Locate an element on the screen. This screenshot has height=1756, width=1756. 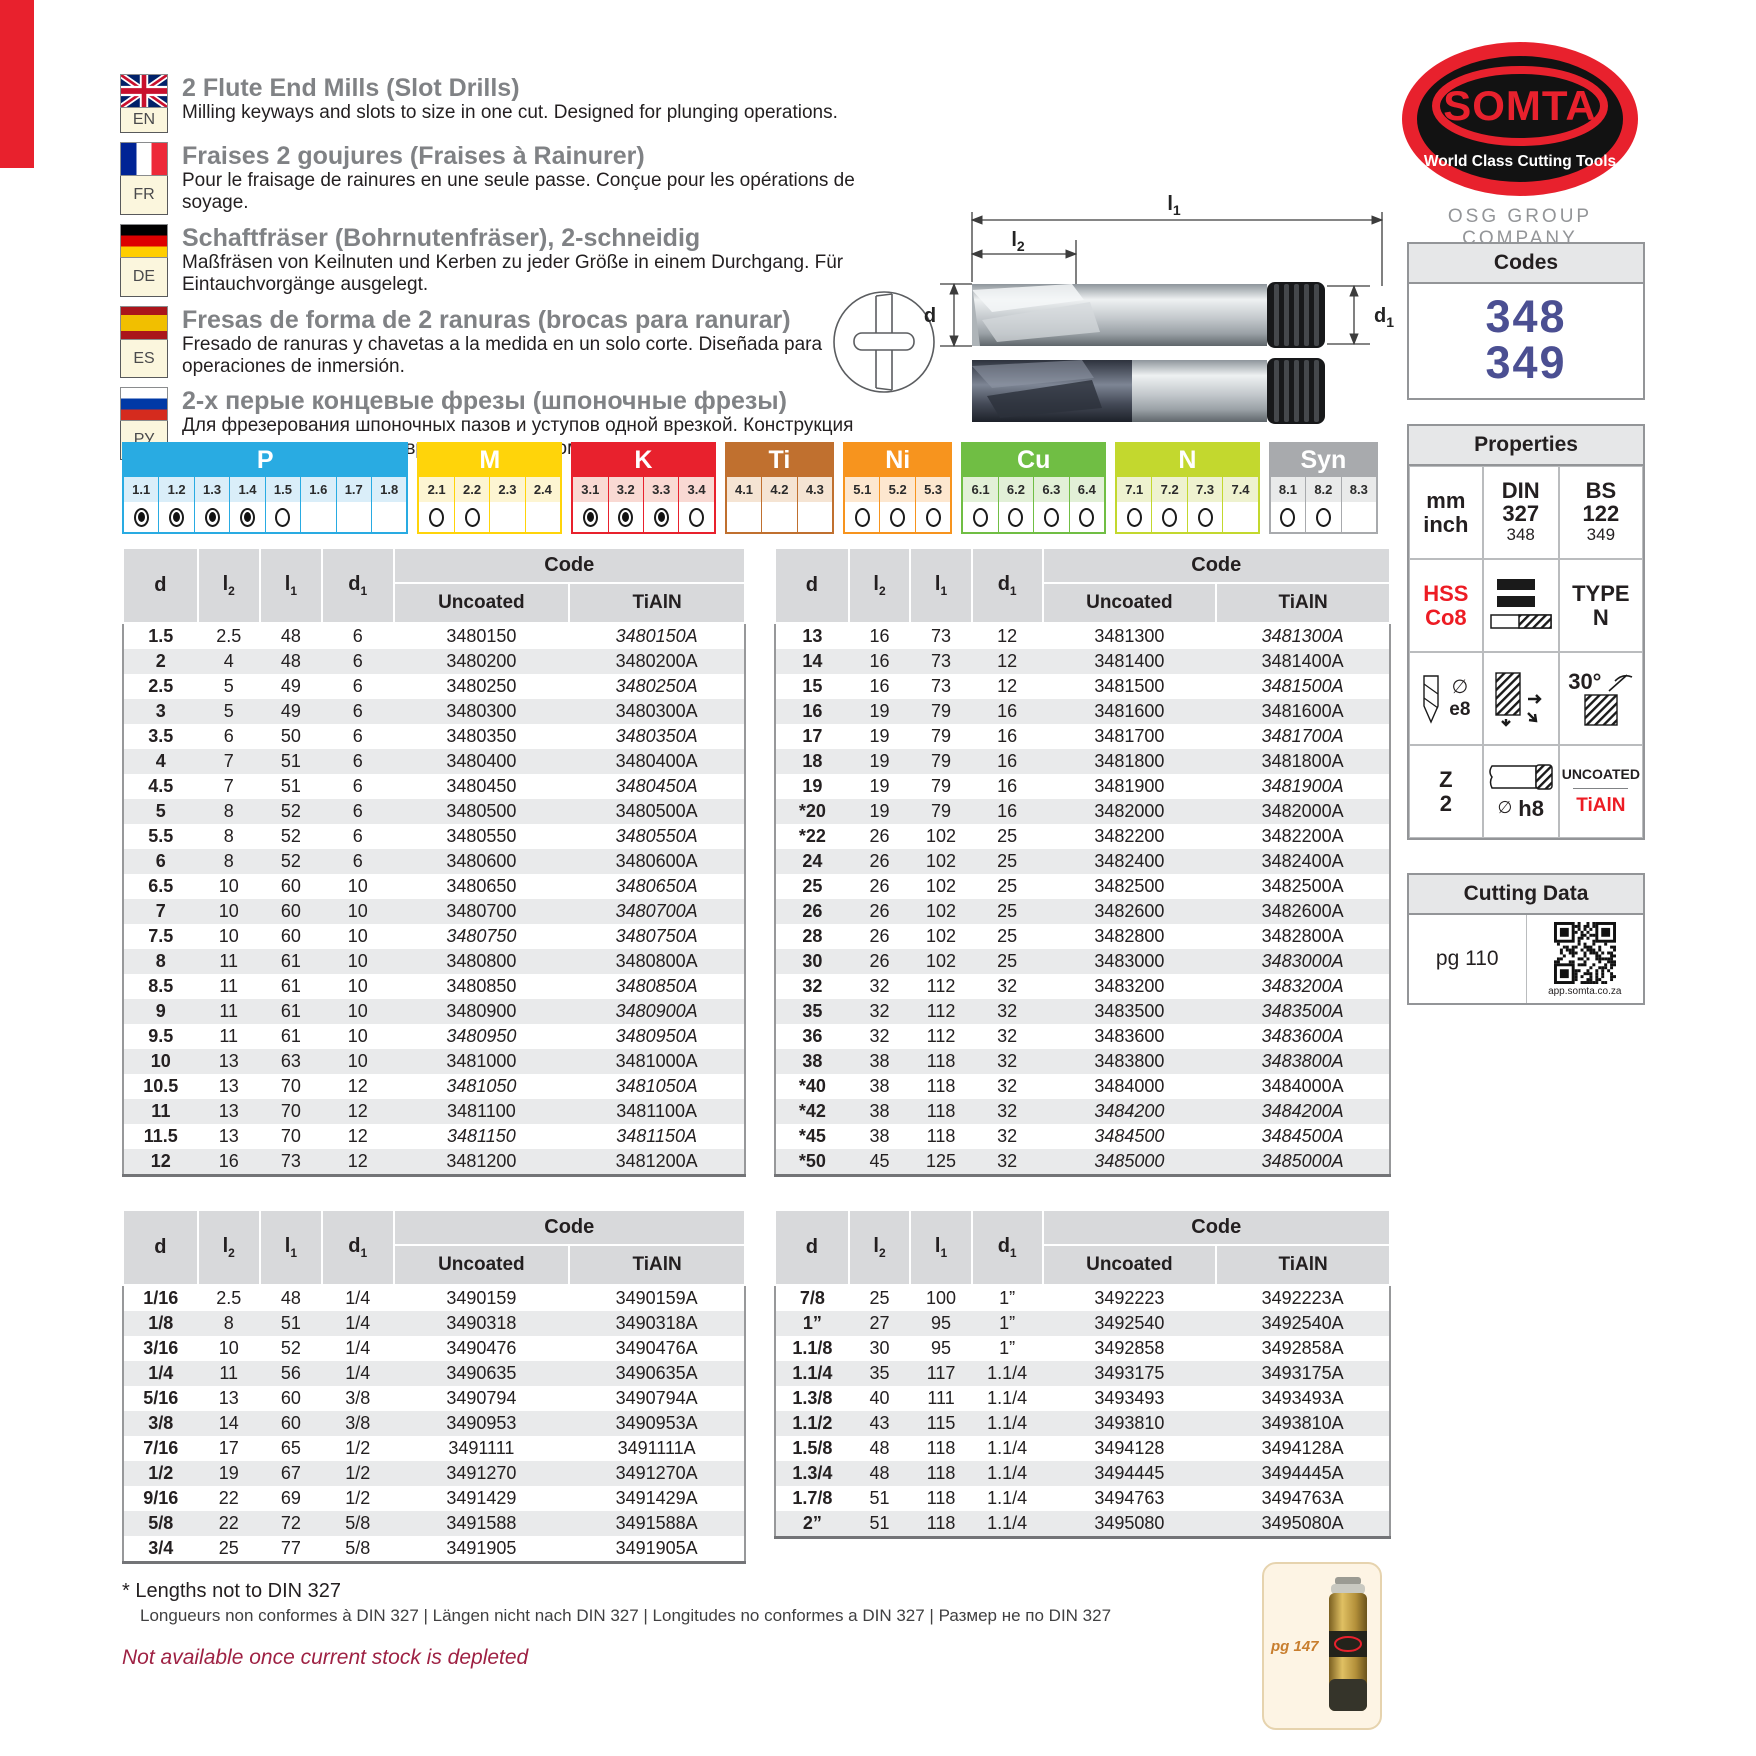
cell-d1: 16 is located at coordinates (1007, 761).